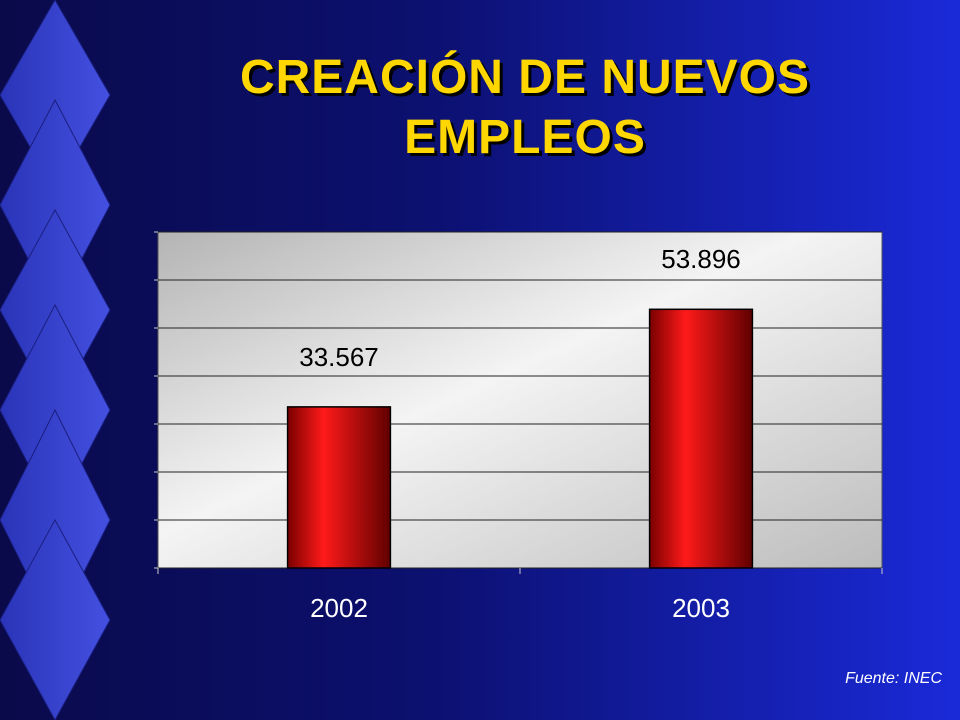 This screenshot has width=960, height=720. What do you see at coordinates (893, 678) in the screenshot?
I see `source: Fuente: INEC` at bounding box center [893, 678].